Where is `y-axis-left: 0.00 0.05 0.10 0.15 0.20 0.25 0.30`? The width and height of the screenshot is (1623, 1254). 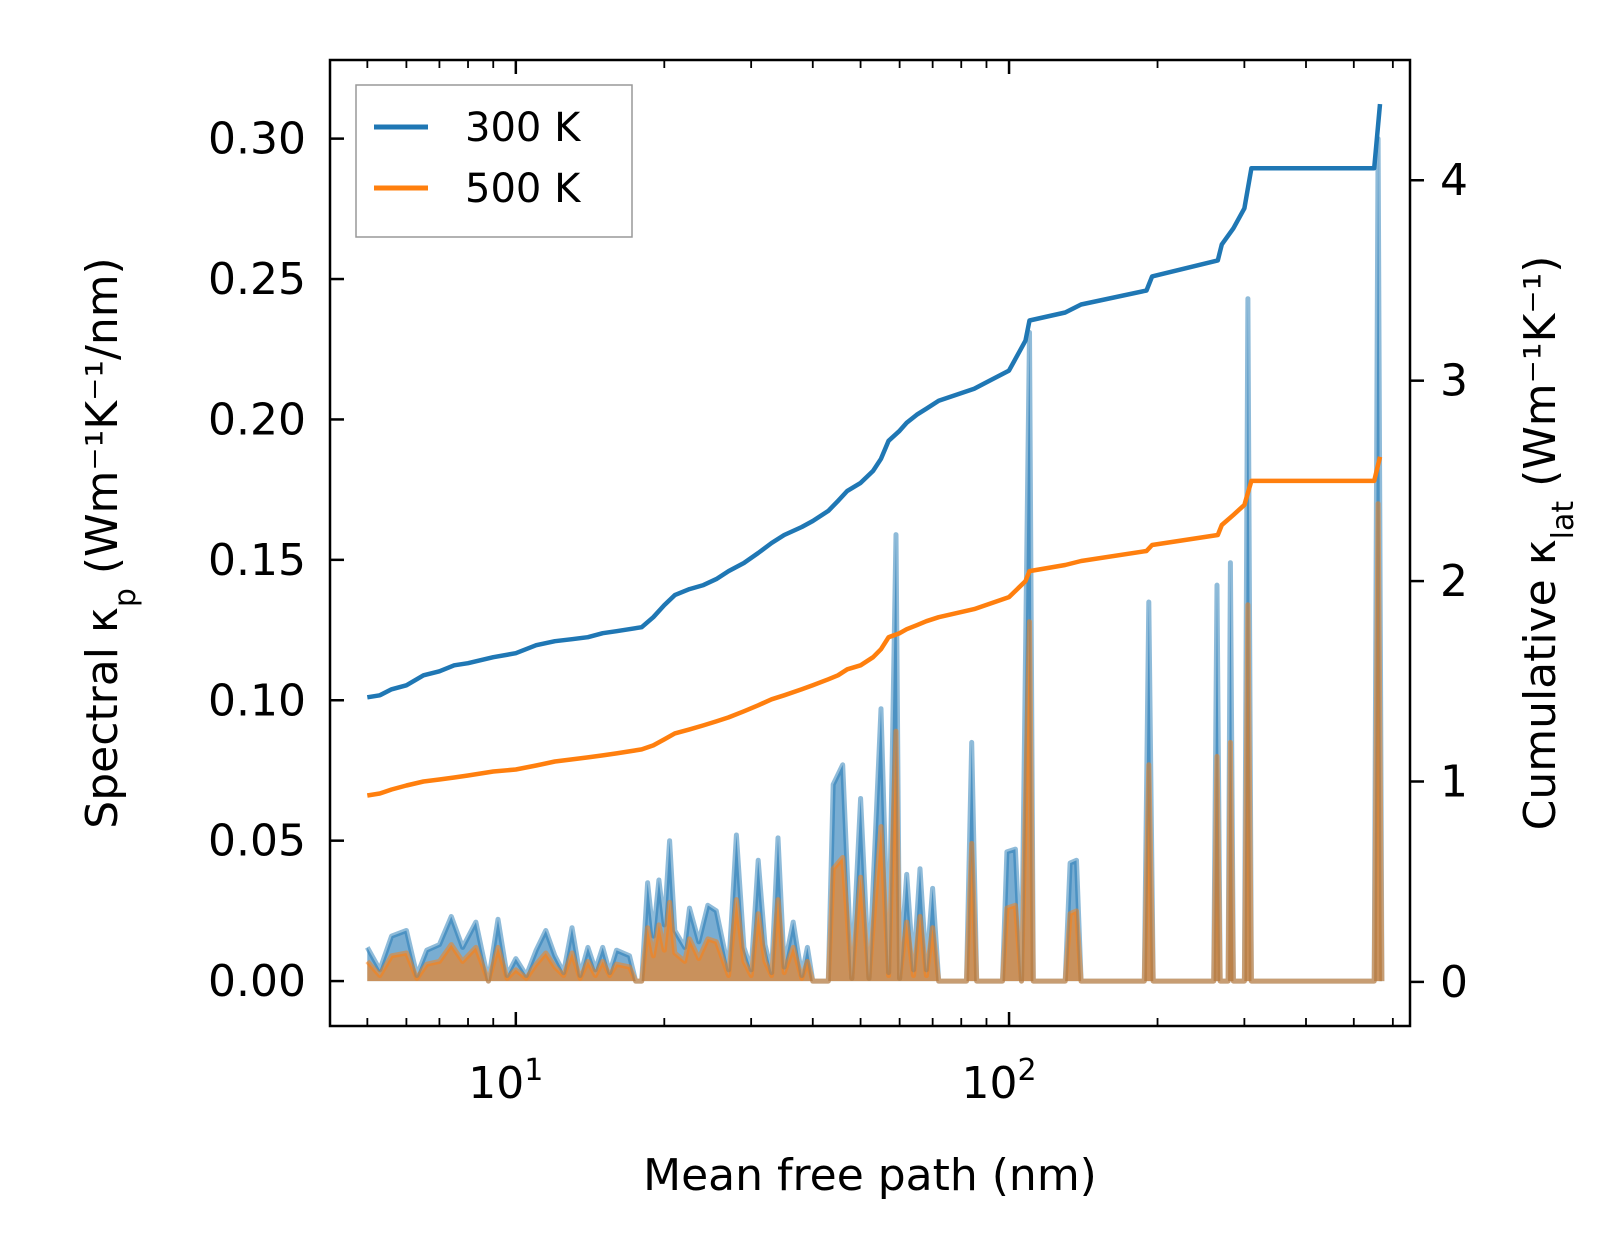
y-axis-left: 0.00 0.05 0.10 0.15 0.20 0.25 0.30 is located at coordinates (276, 560).